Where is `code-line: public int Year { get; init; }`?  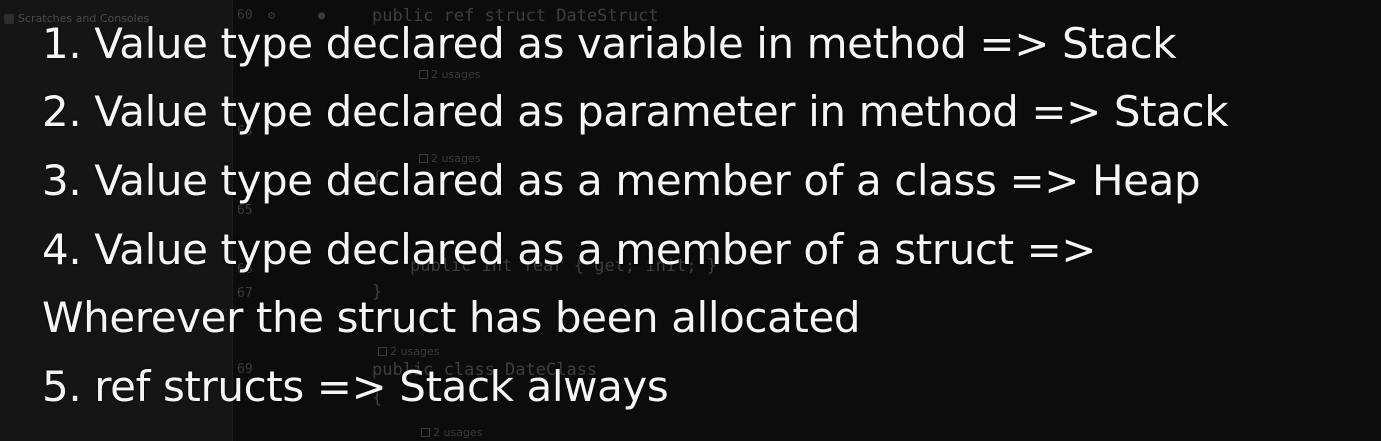 code-line: public int Year { get; init; } is located at coordinates (564, 266).